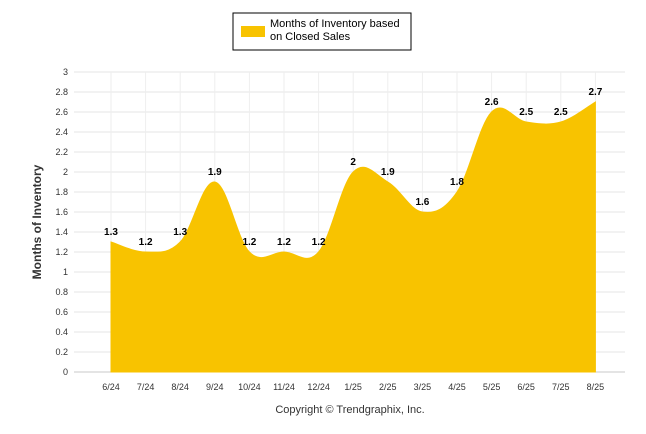  I want to click on y-tick-label: 2.8, so click(61, 92).